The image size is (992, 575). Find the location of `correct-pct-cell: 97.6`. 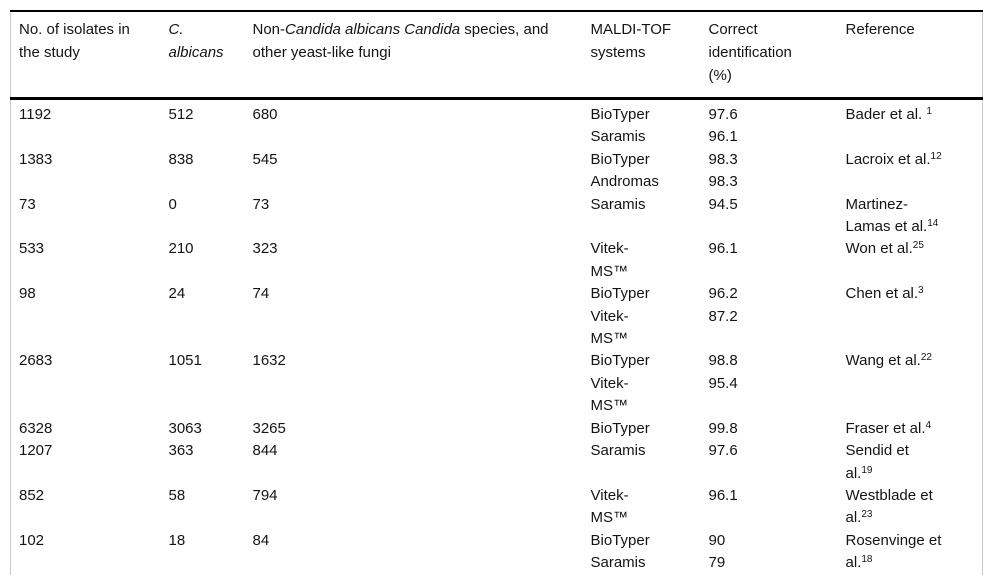

correct-pct-cell: 97.6 is located at coordinates (769, 462).